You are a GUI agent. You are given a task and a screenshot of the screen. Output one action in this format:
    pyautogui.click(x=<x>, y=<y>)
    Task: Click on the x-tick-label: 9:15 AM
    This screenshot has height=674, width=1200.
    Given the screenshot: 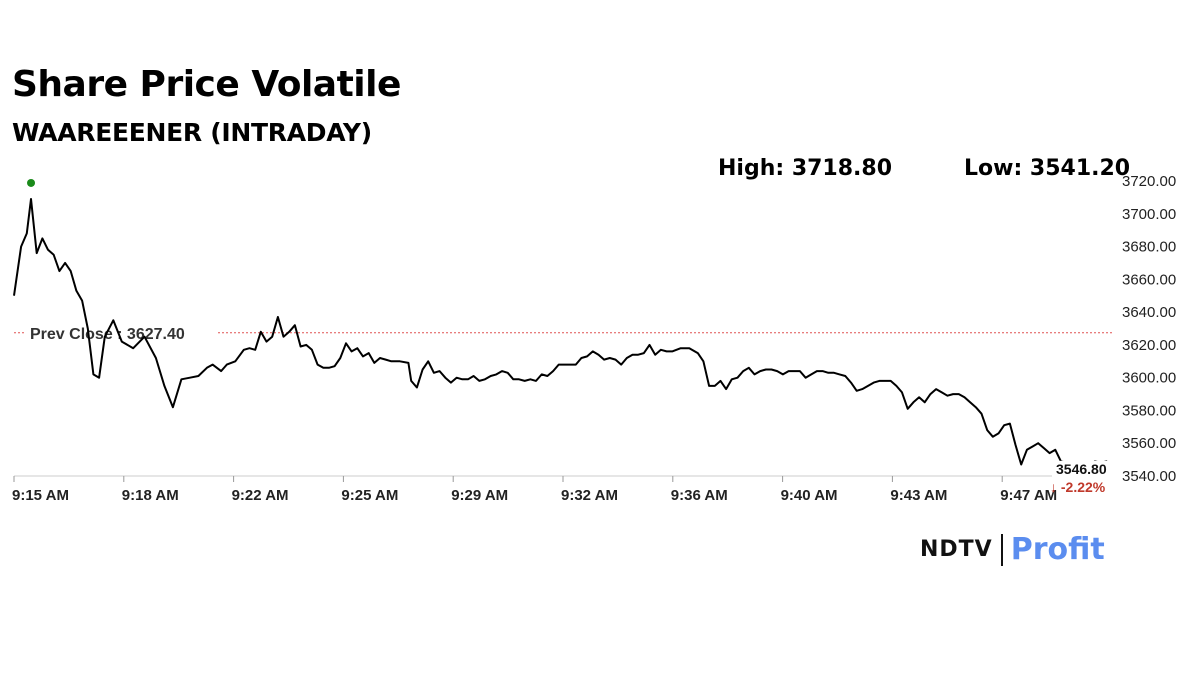 What is the action you would take?
    pyautogui.click(x=40, y=495)
    